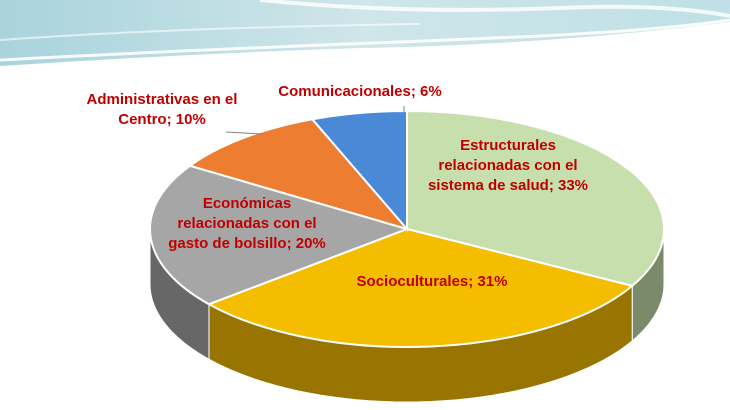 The image size is (730, 410). I want to click on data-label-line: Comunicacionales; 6%, so click(359, 91).